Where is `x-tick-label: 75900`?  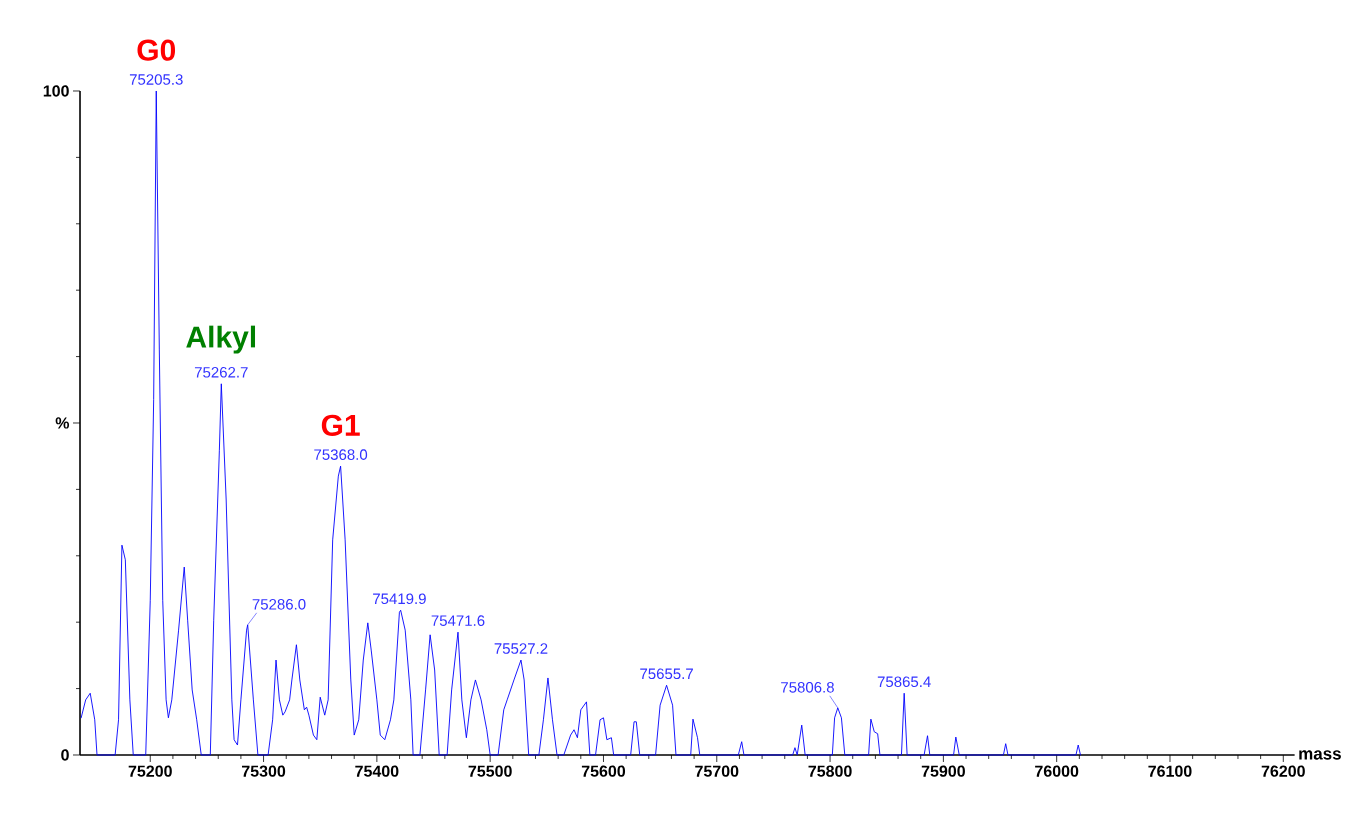
x-tick-label: 75900 is located at coordinates (943, 771).